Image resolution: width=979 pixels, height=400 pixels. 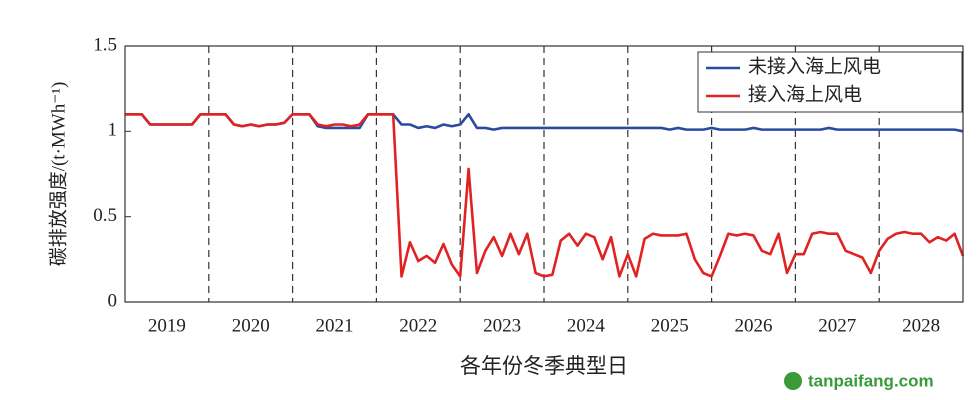 What do you see at coordinates (58, 174) in the screenshot?
I see `y-axis-label: 碳排放强度/(t·MWh⁻¹)` at bounding box center [58, 174].